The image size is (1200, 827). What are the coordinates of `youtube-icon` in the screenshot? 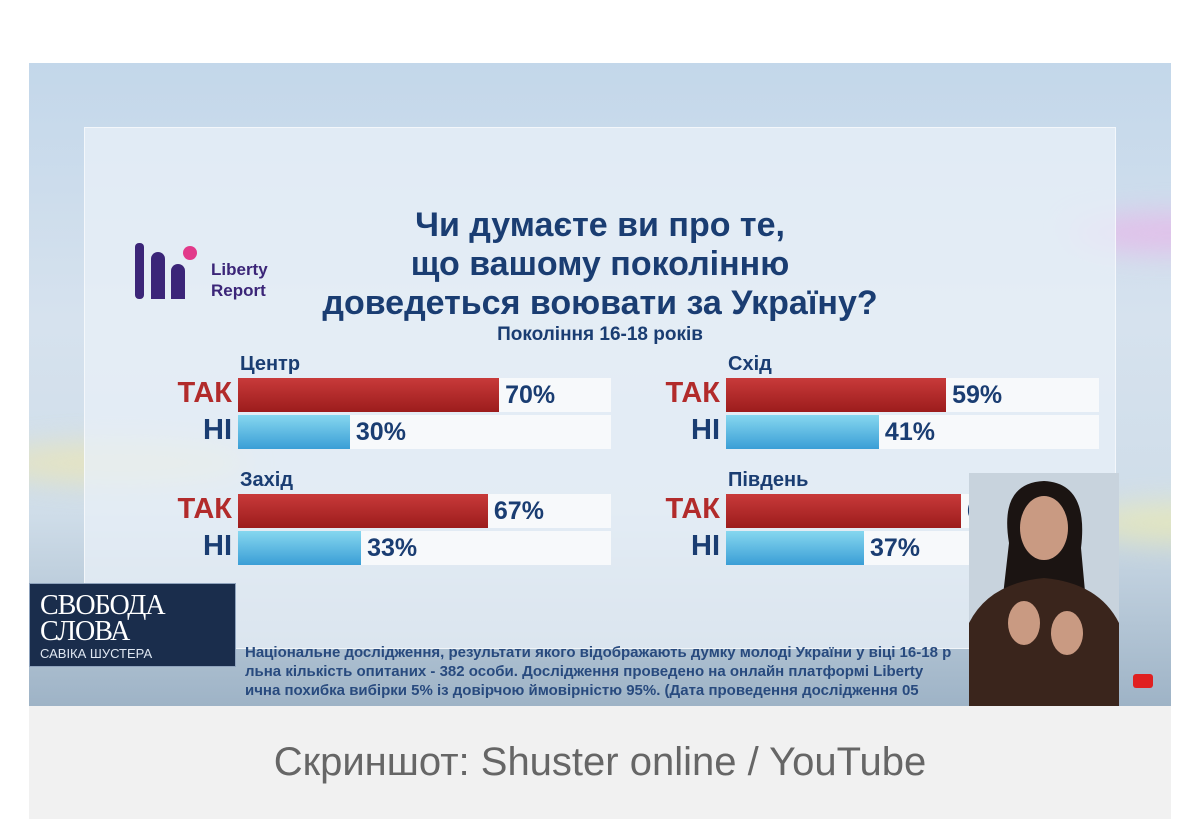 It's located at (1143, 681).